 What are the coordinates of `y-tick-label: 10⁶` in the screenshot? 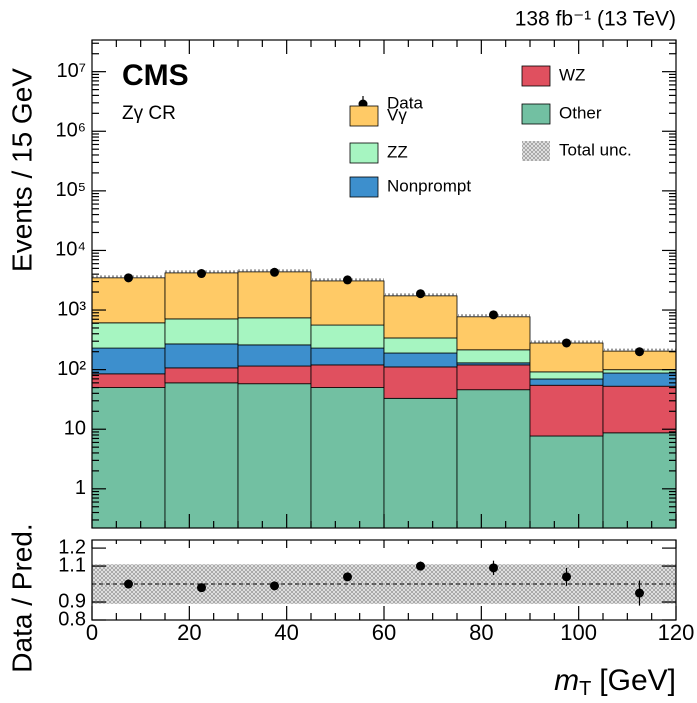 It's located at (71, 131).